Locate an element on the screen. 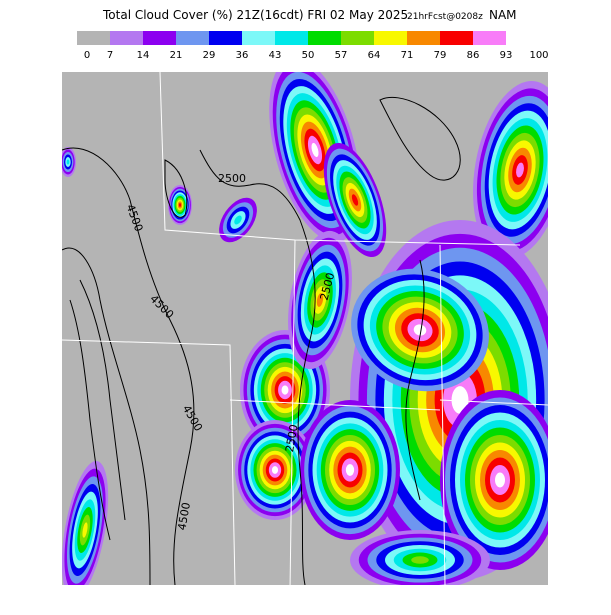 This screenshot has height=615, width=611. legend-label: 14 is located at coordinates (143, 55).